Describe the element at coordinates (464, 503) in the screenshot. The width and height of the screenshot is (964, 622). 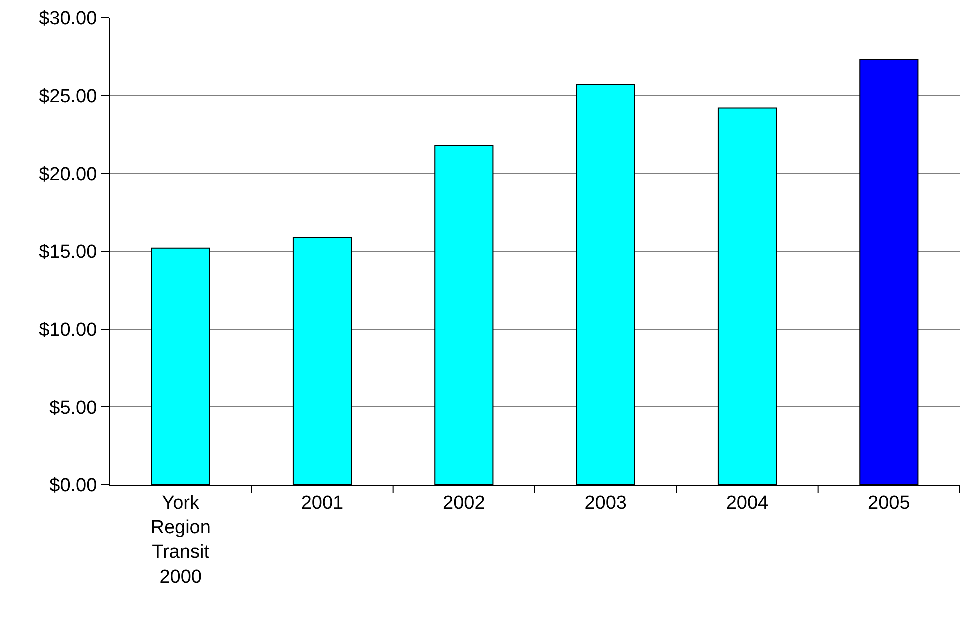
I see `x-tick-label: 2002` at that location.